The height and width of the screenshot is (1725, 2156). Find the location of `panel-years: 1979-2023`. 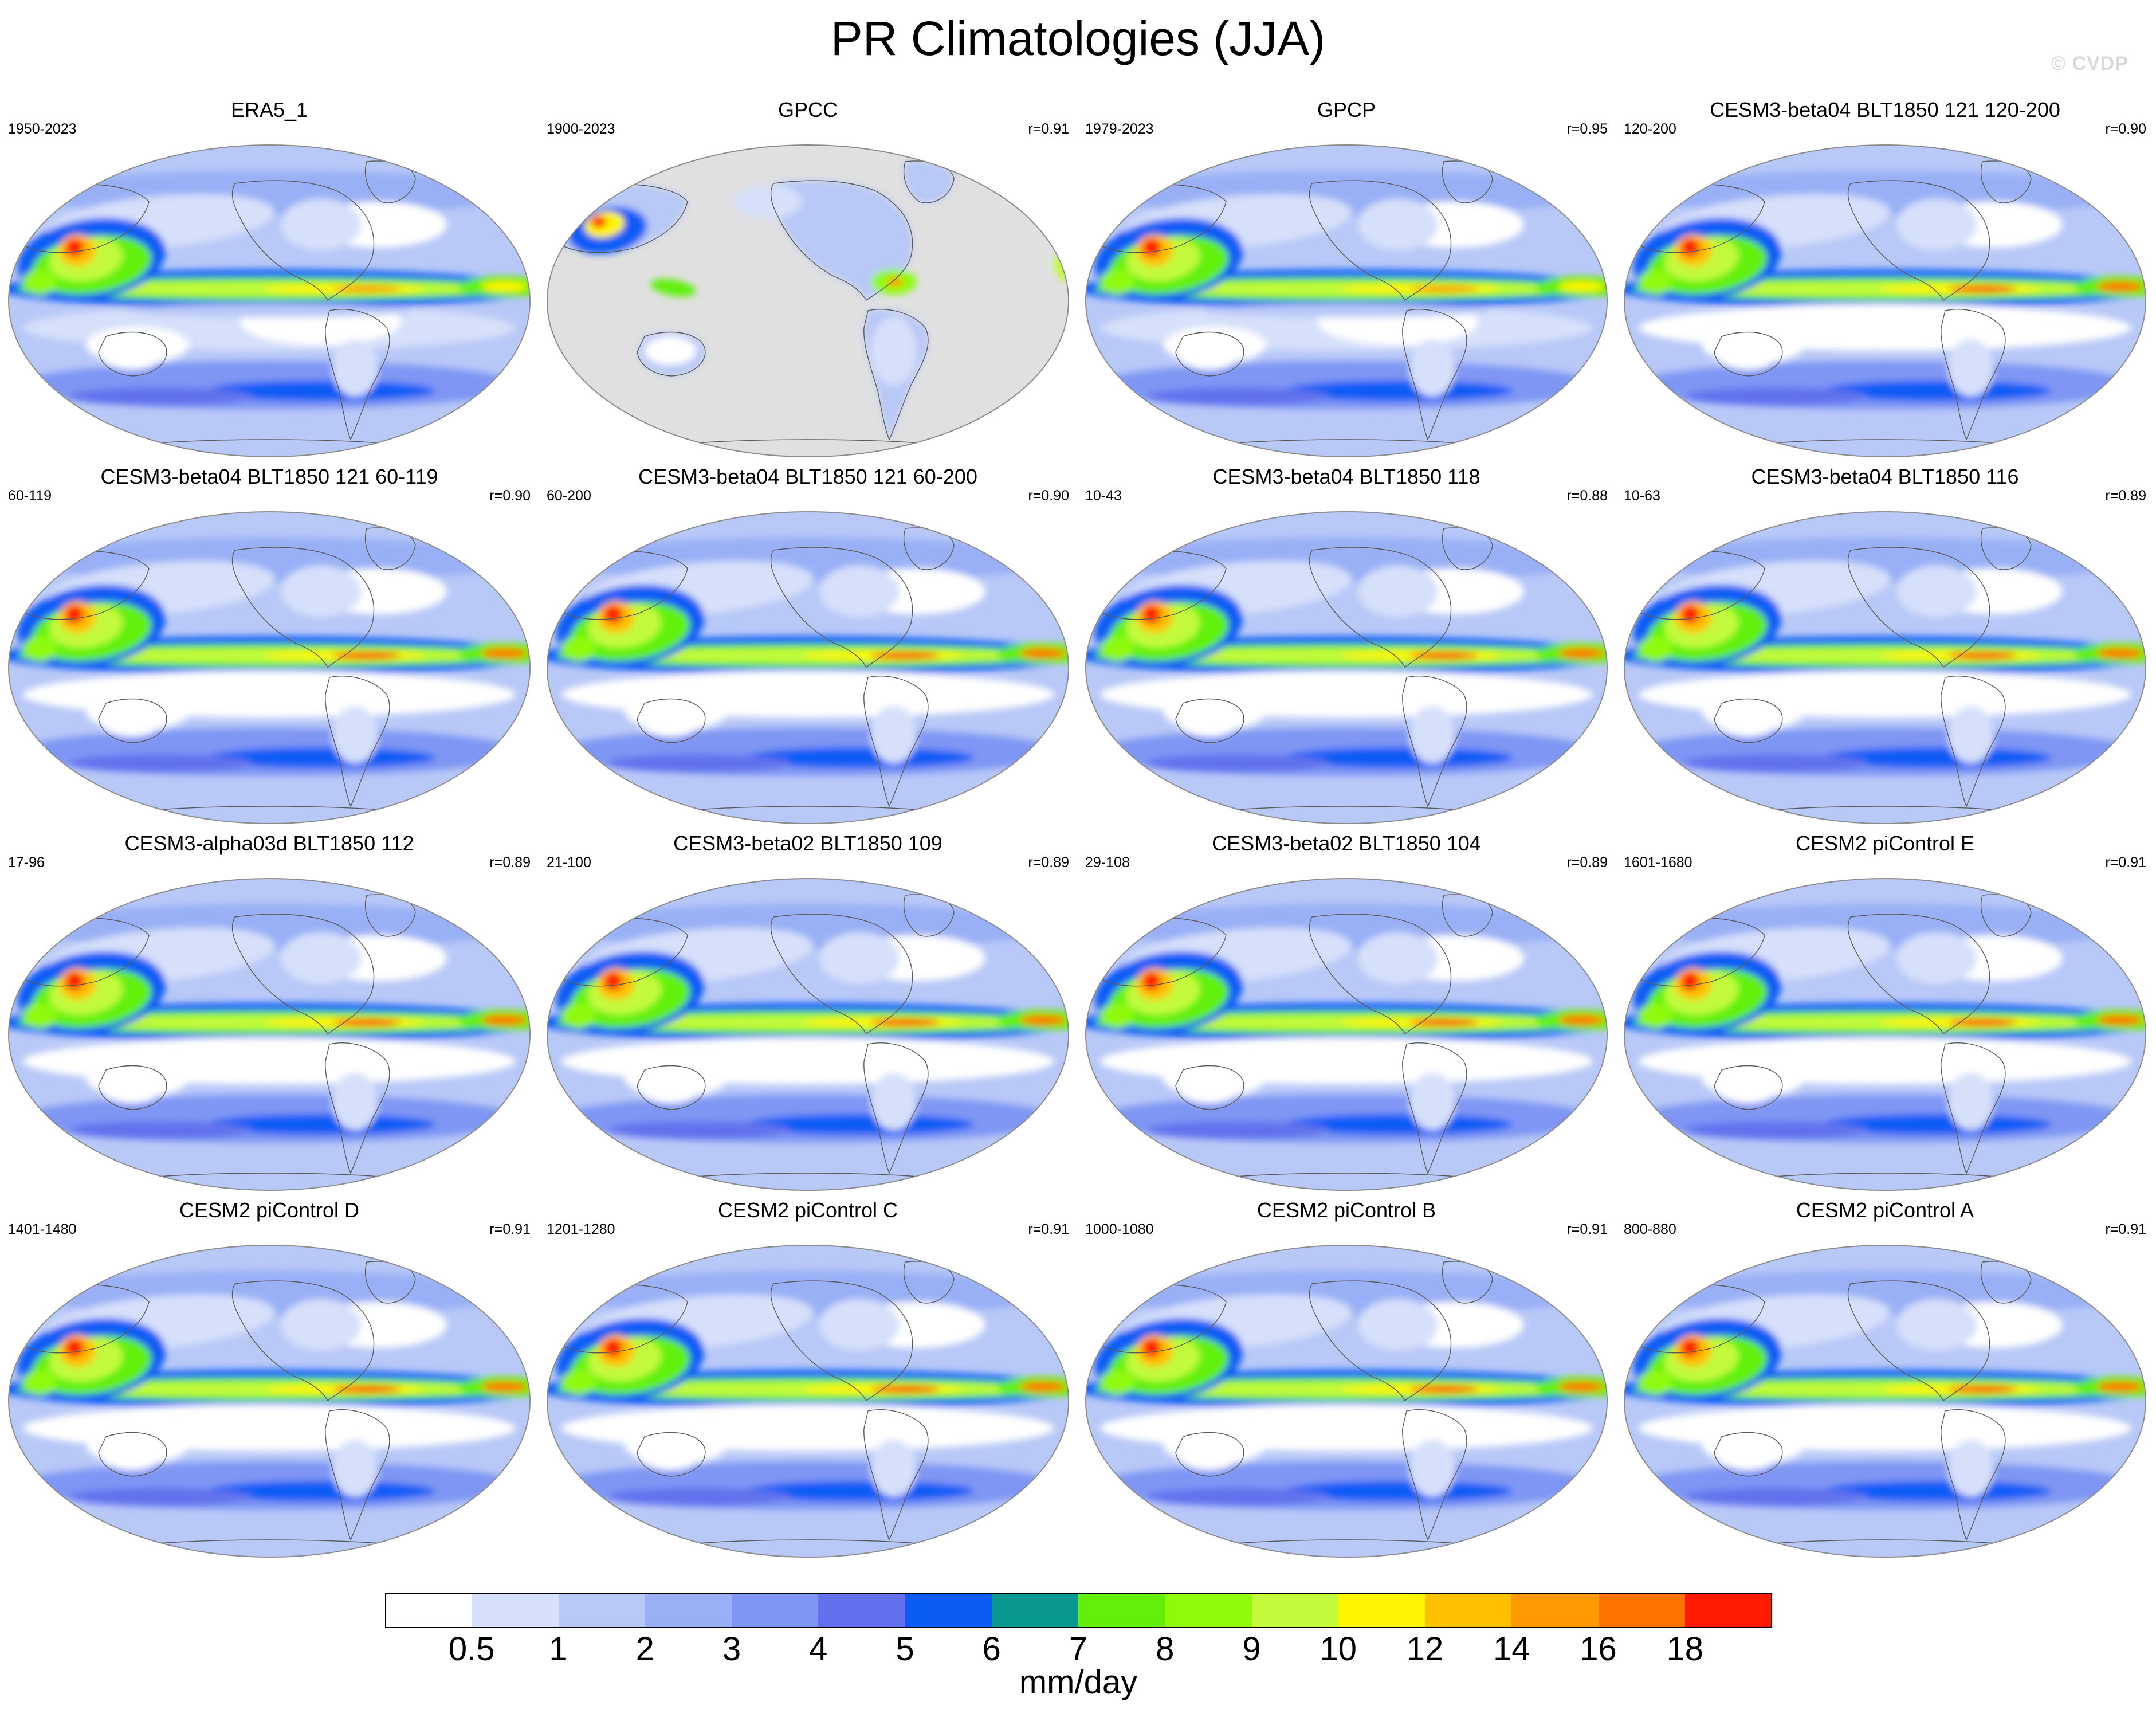

panel-years: 1979-2023 is located at coordinates (1119, 129).